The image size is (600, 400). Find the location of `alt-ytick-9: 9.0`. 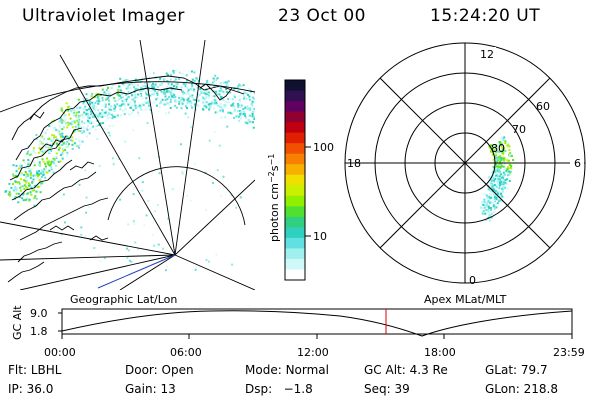

alt-ytick-9: 9.0 is located at coordinates (39, 313).